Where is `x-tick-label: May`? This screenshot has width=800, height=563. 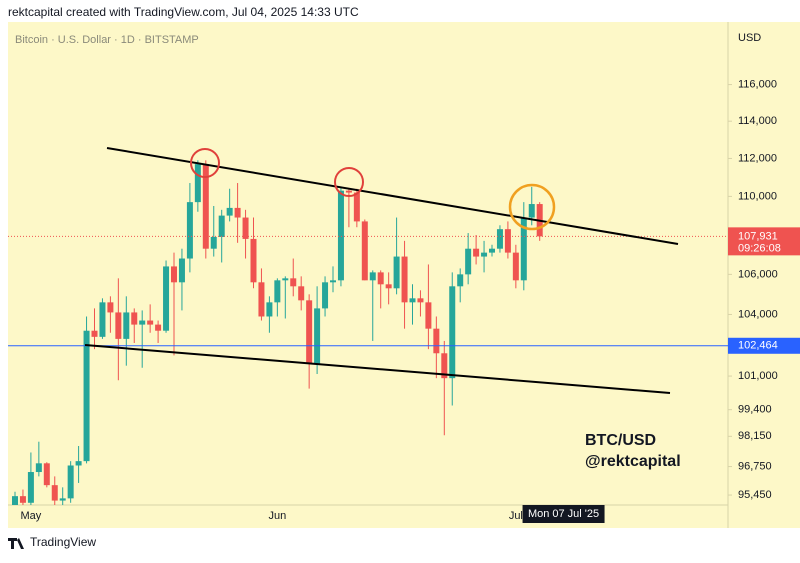 x-tick-label: May is located at coordinates (31, 516).